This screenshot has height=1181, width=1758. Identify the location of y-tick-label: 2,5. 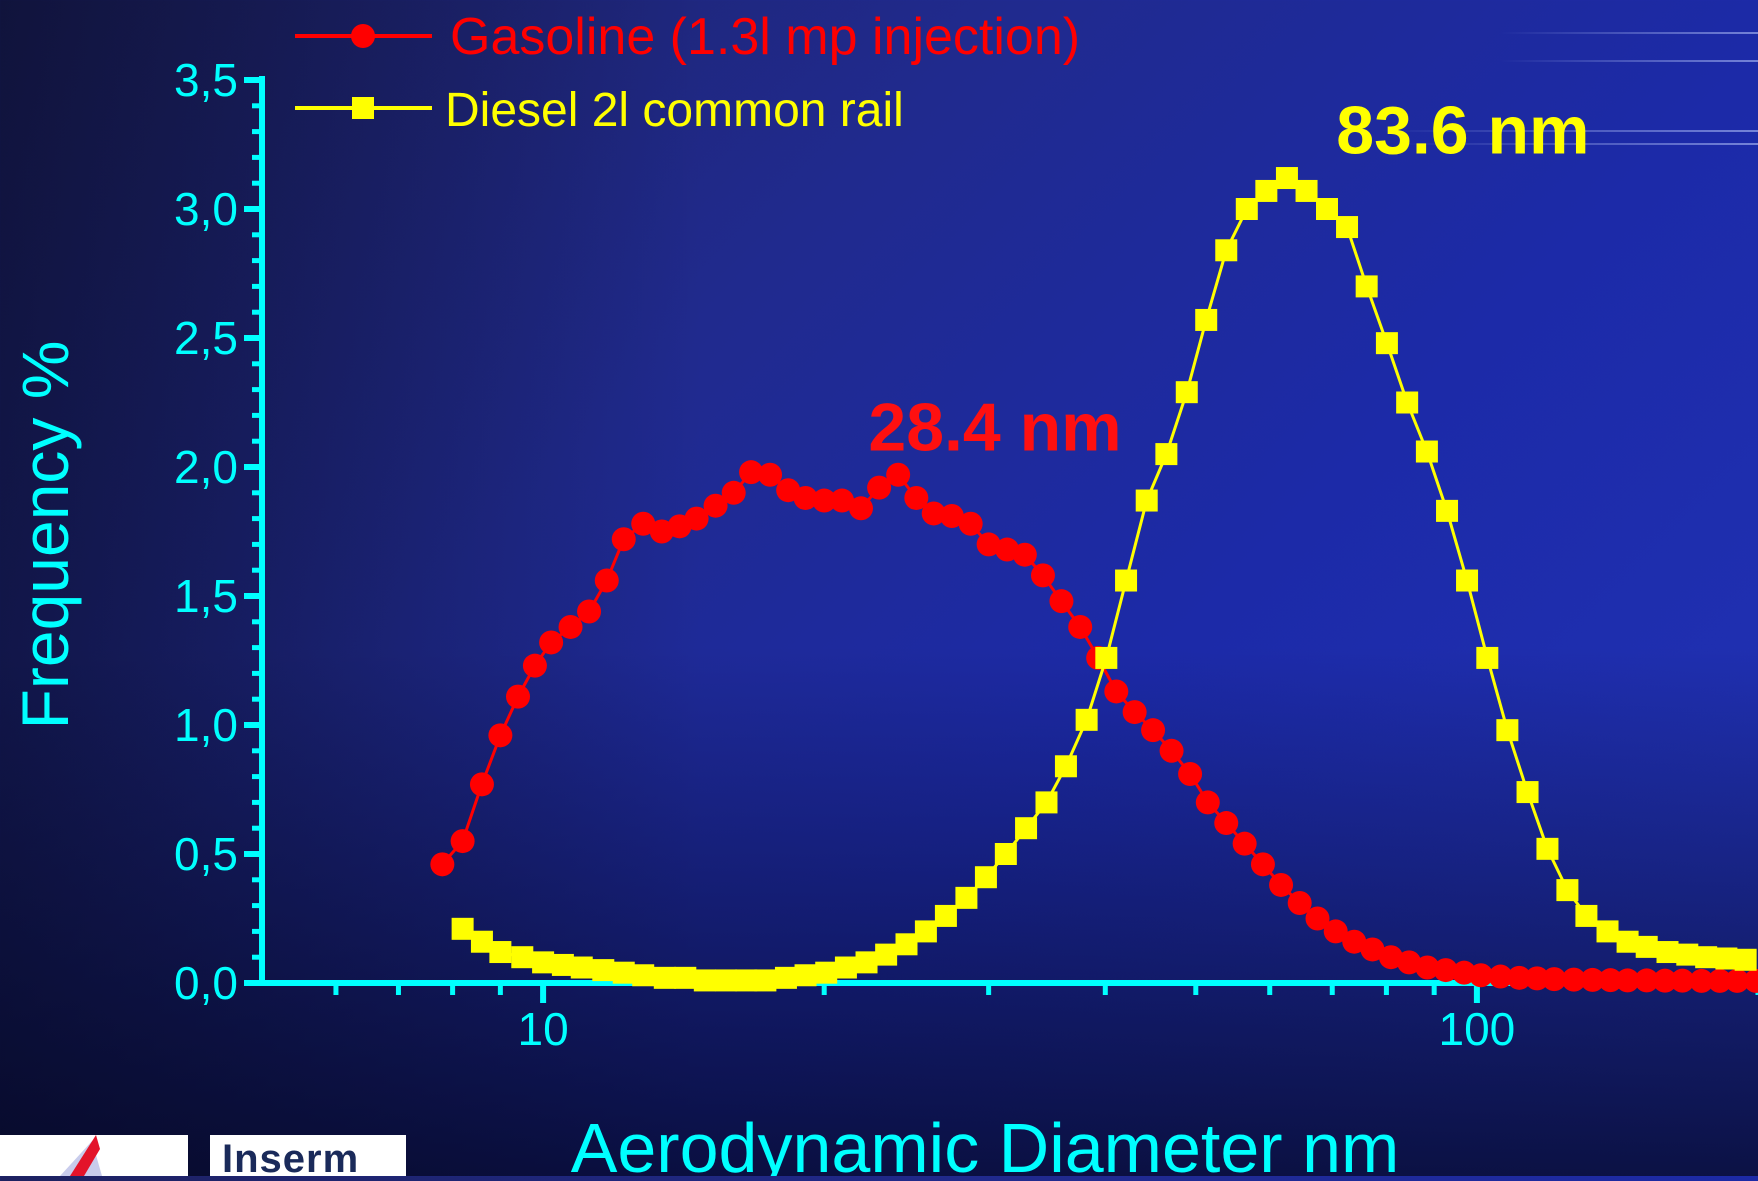
(206, 338).